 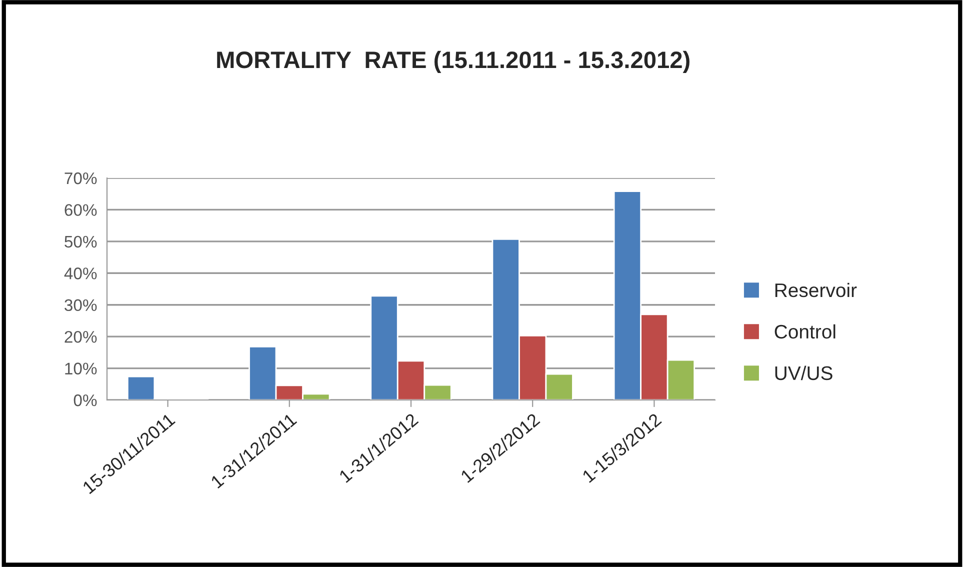 What do you see at coordinates (80, 336) in the screenshot?
I see `y-tick-label: 20%` at bounding box center [80, 336].